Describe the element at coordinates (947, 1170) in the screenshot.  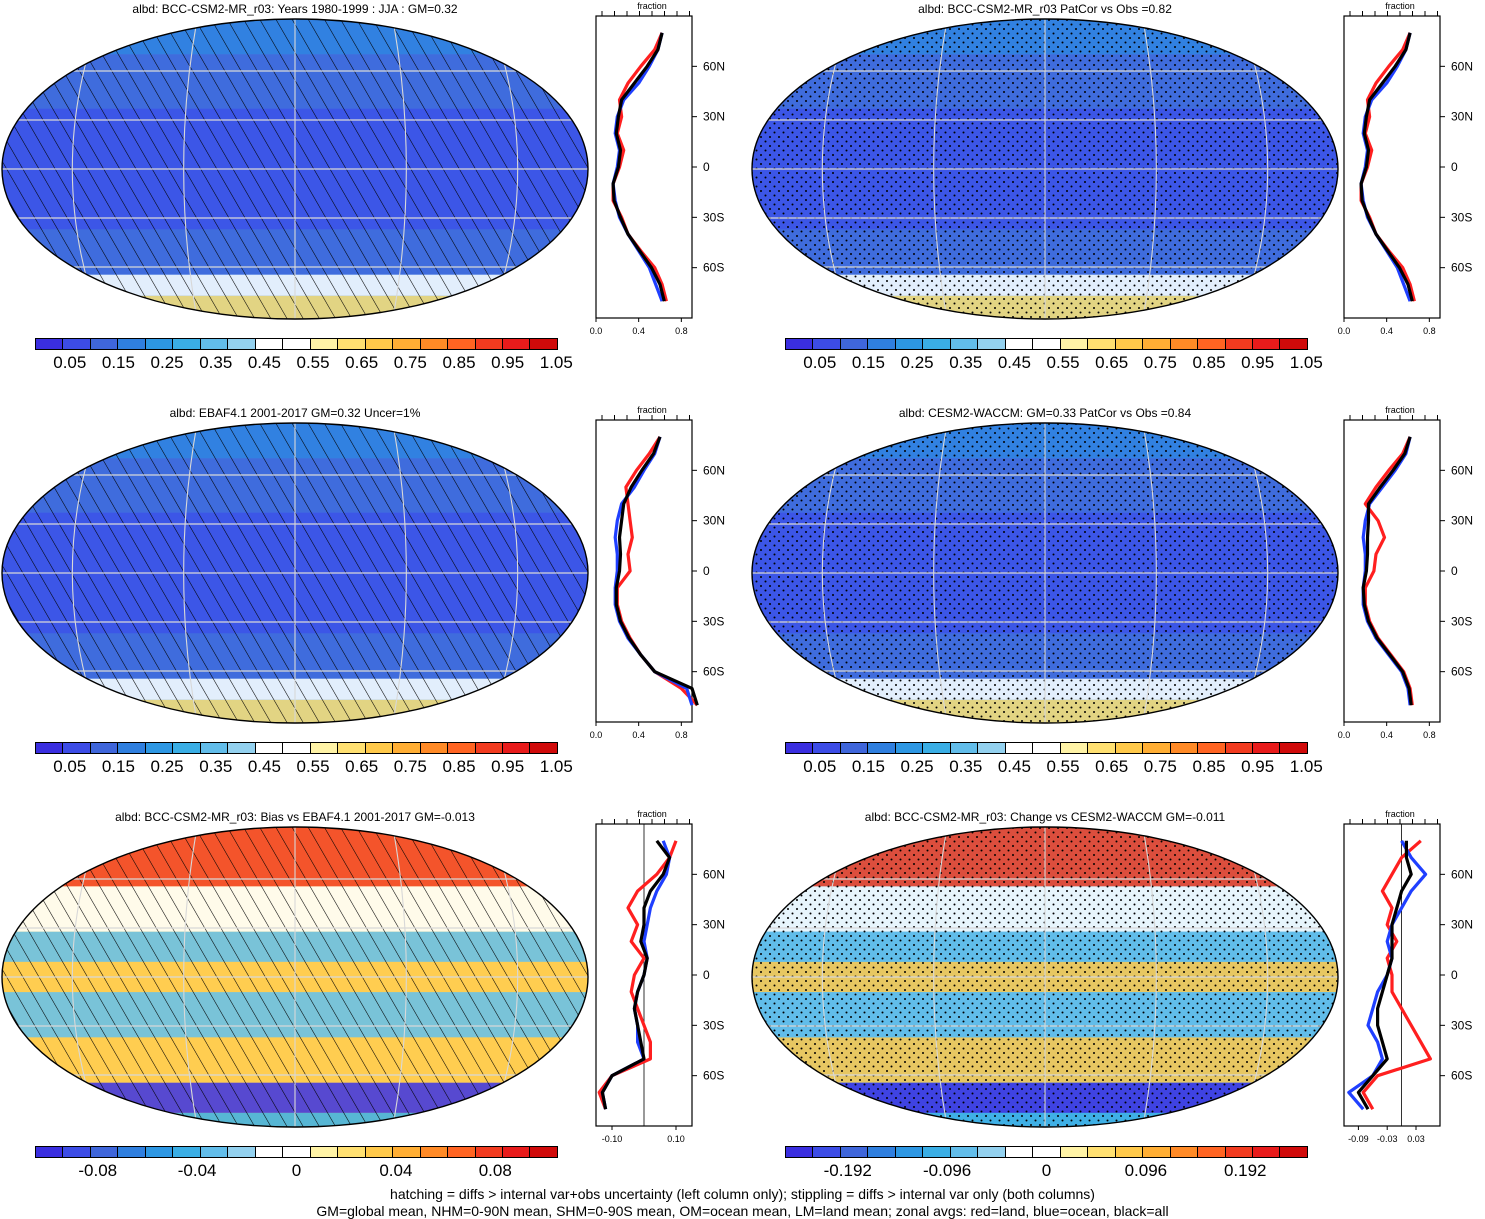
I see `colorbar-tick-label: -0.096` at that location.